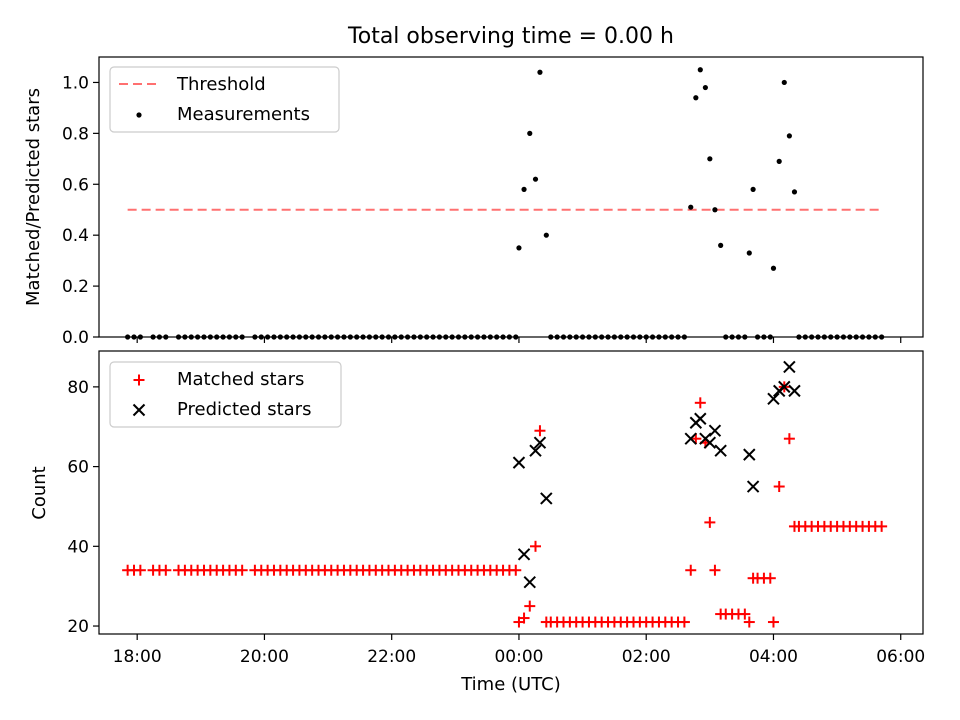 The image size is (960, 720). I want to click on bottom-legend: Matched stars Predicted stars, so click(225, 394).